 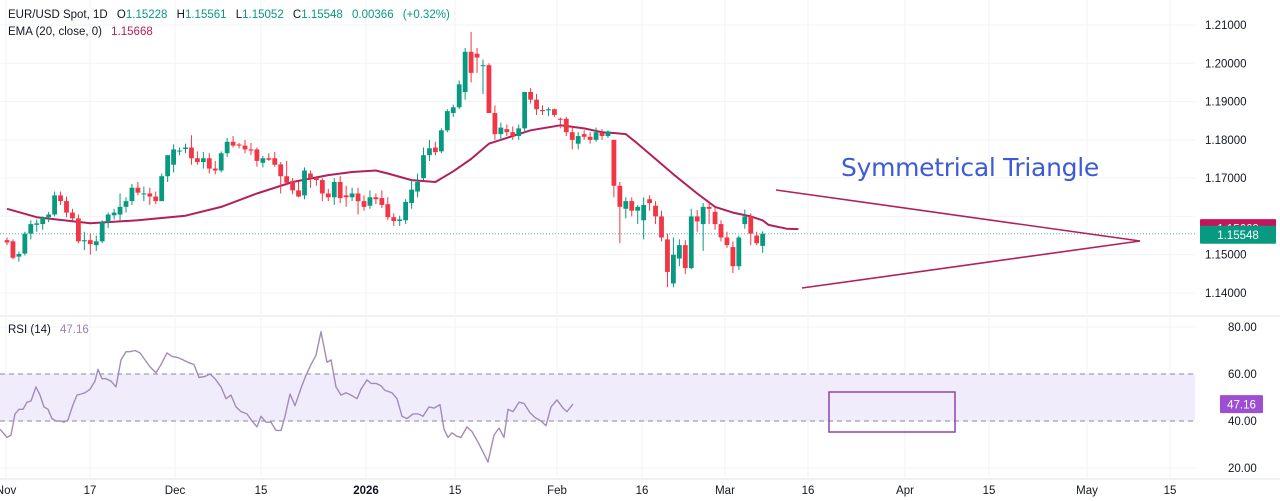 I want to click on svg-text: Mar, so click(x=725, y=491).